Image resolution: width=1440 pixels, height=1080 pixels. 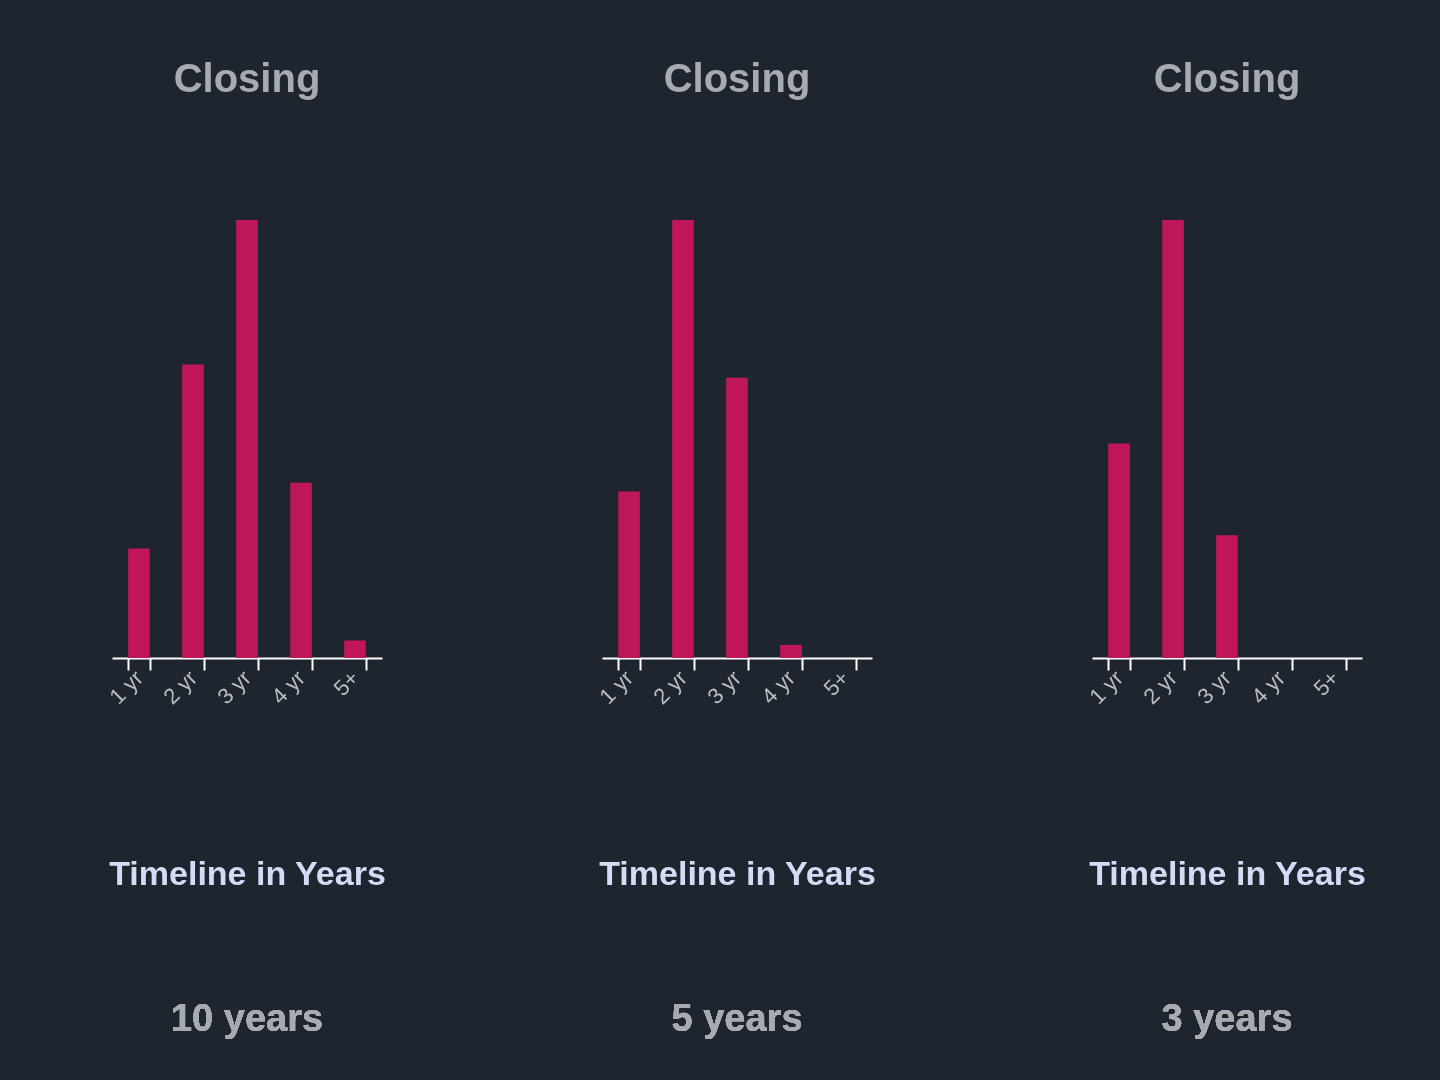 What do you see at coordinates (737, 1018) in the screenshot?
I see `text: 5 years` at bounding box center [737, 1018].